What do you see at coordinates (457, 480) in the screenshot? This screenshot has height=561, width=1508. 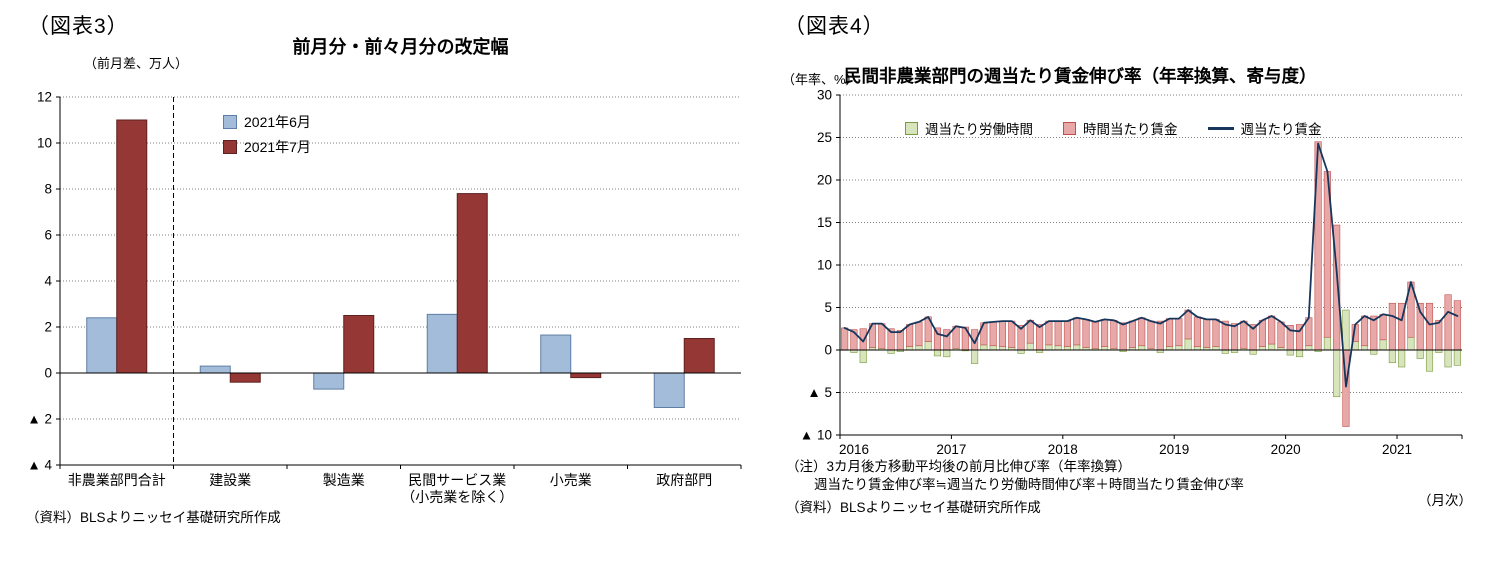 I see `svg-text: 民間サービス業` at bounding box center [457, 480].